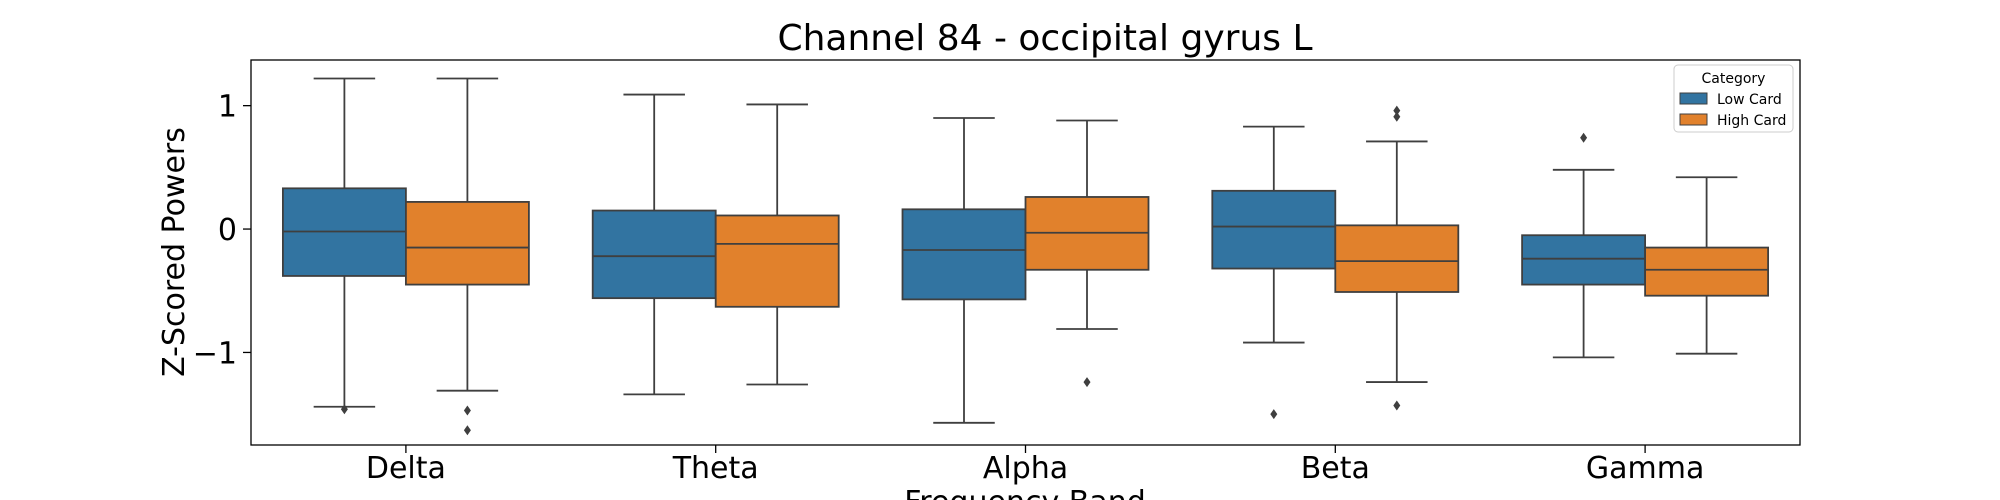 The image size is (2000, 500). I want to click on legend: Category Low Card High Card, so click(1733, 98).